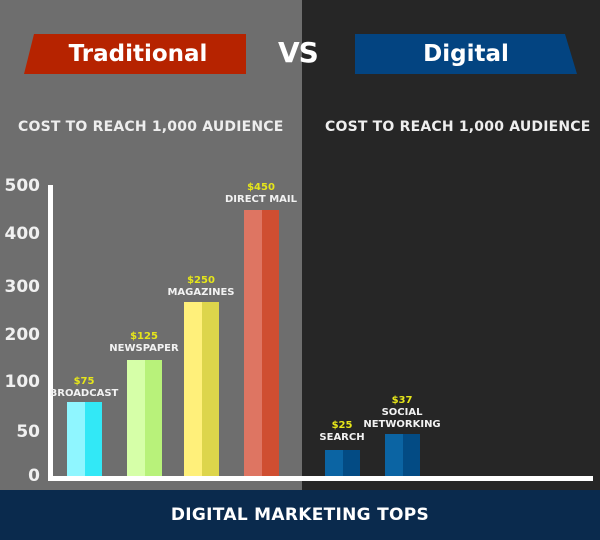  Describe the element at coordinates (22, 335) in the screenshot. I see `y-tick: 200` at that location.